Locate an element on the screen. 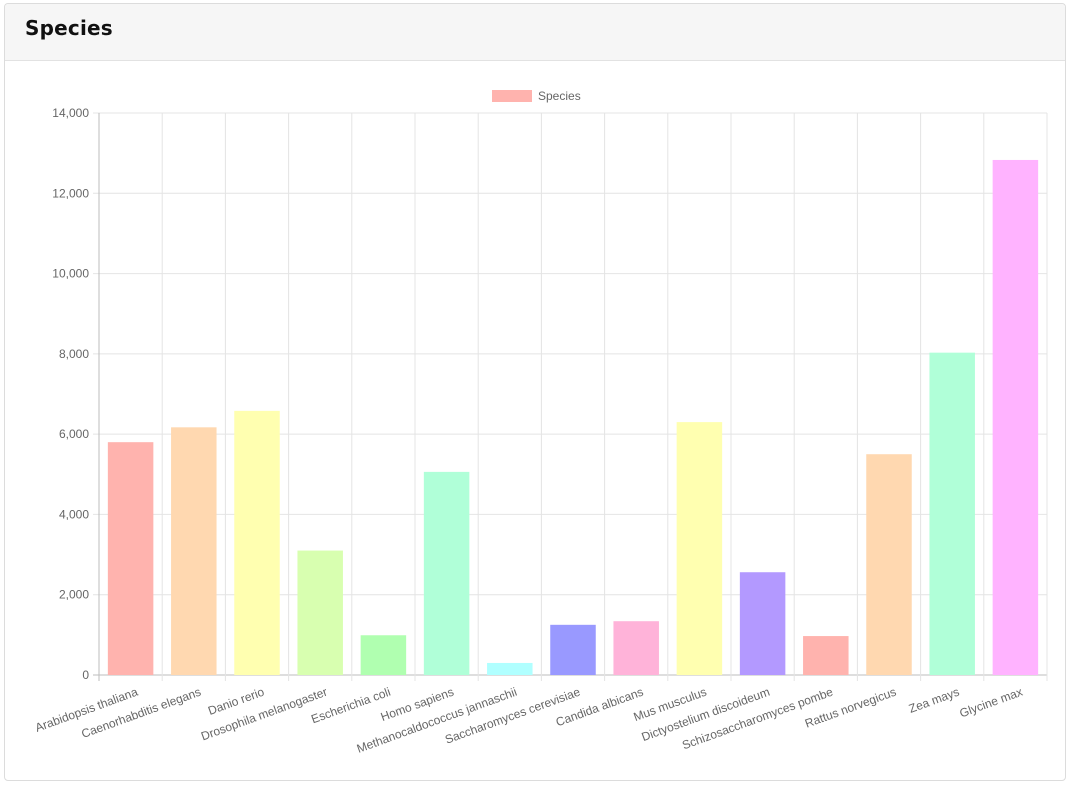 This screenshot has height=793, width=1079. y-tick-label: 2,000 is located at coordinates (74, 595).